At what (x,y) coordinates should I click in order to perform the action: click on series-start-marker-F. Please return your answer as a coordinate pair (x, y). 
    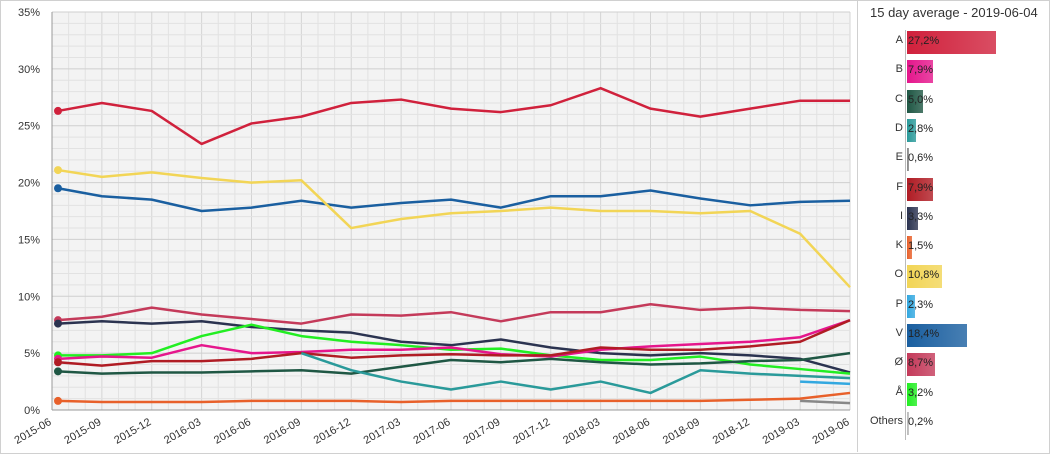
    Looking at the image, I should click on (58, 362).